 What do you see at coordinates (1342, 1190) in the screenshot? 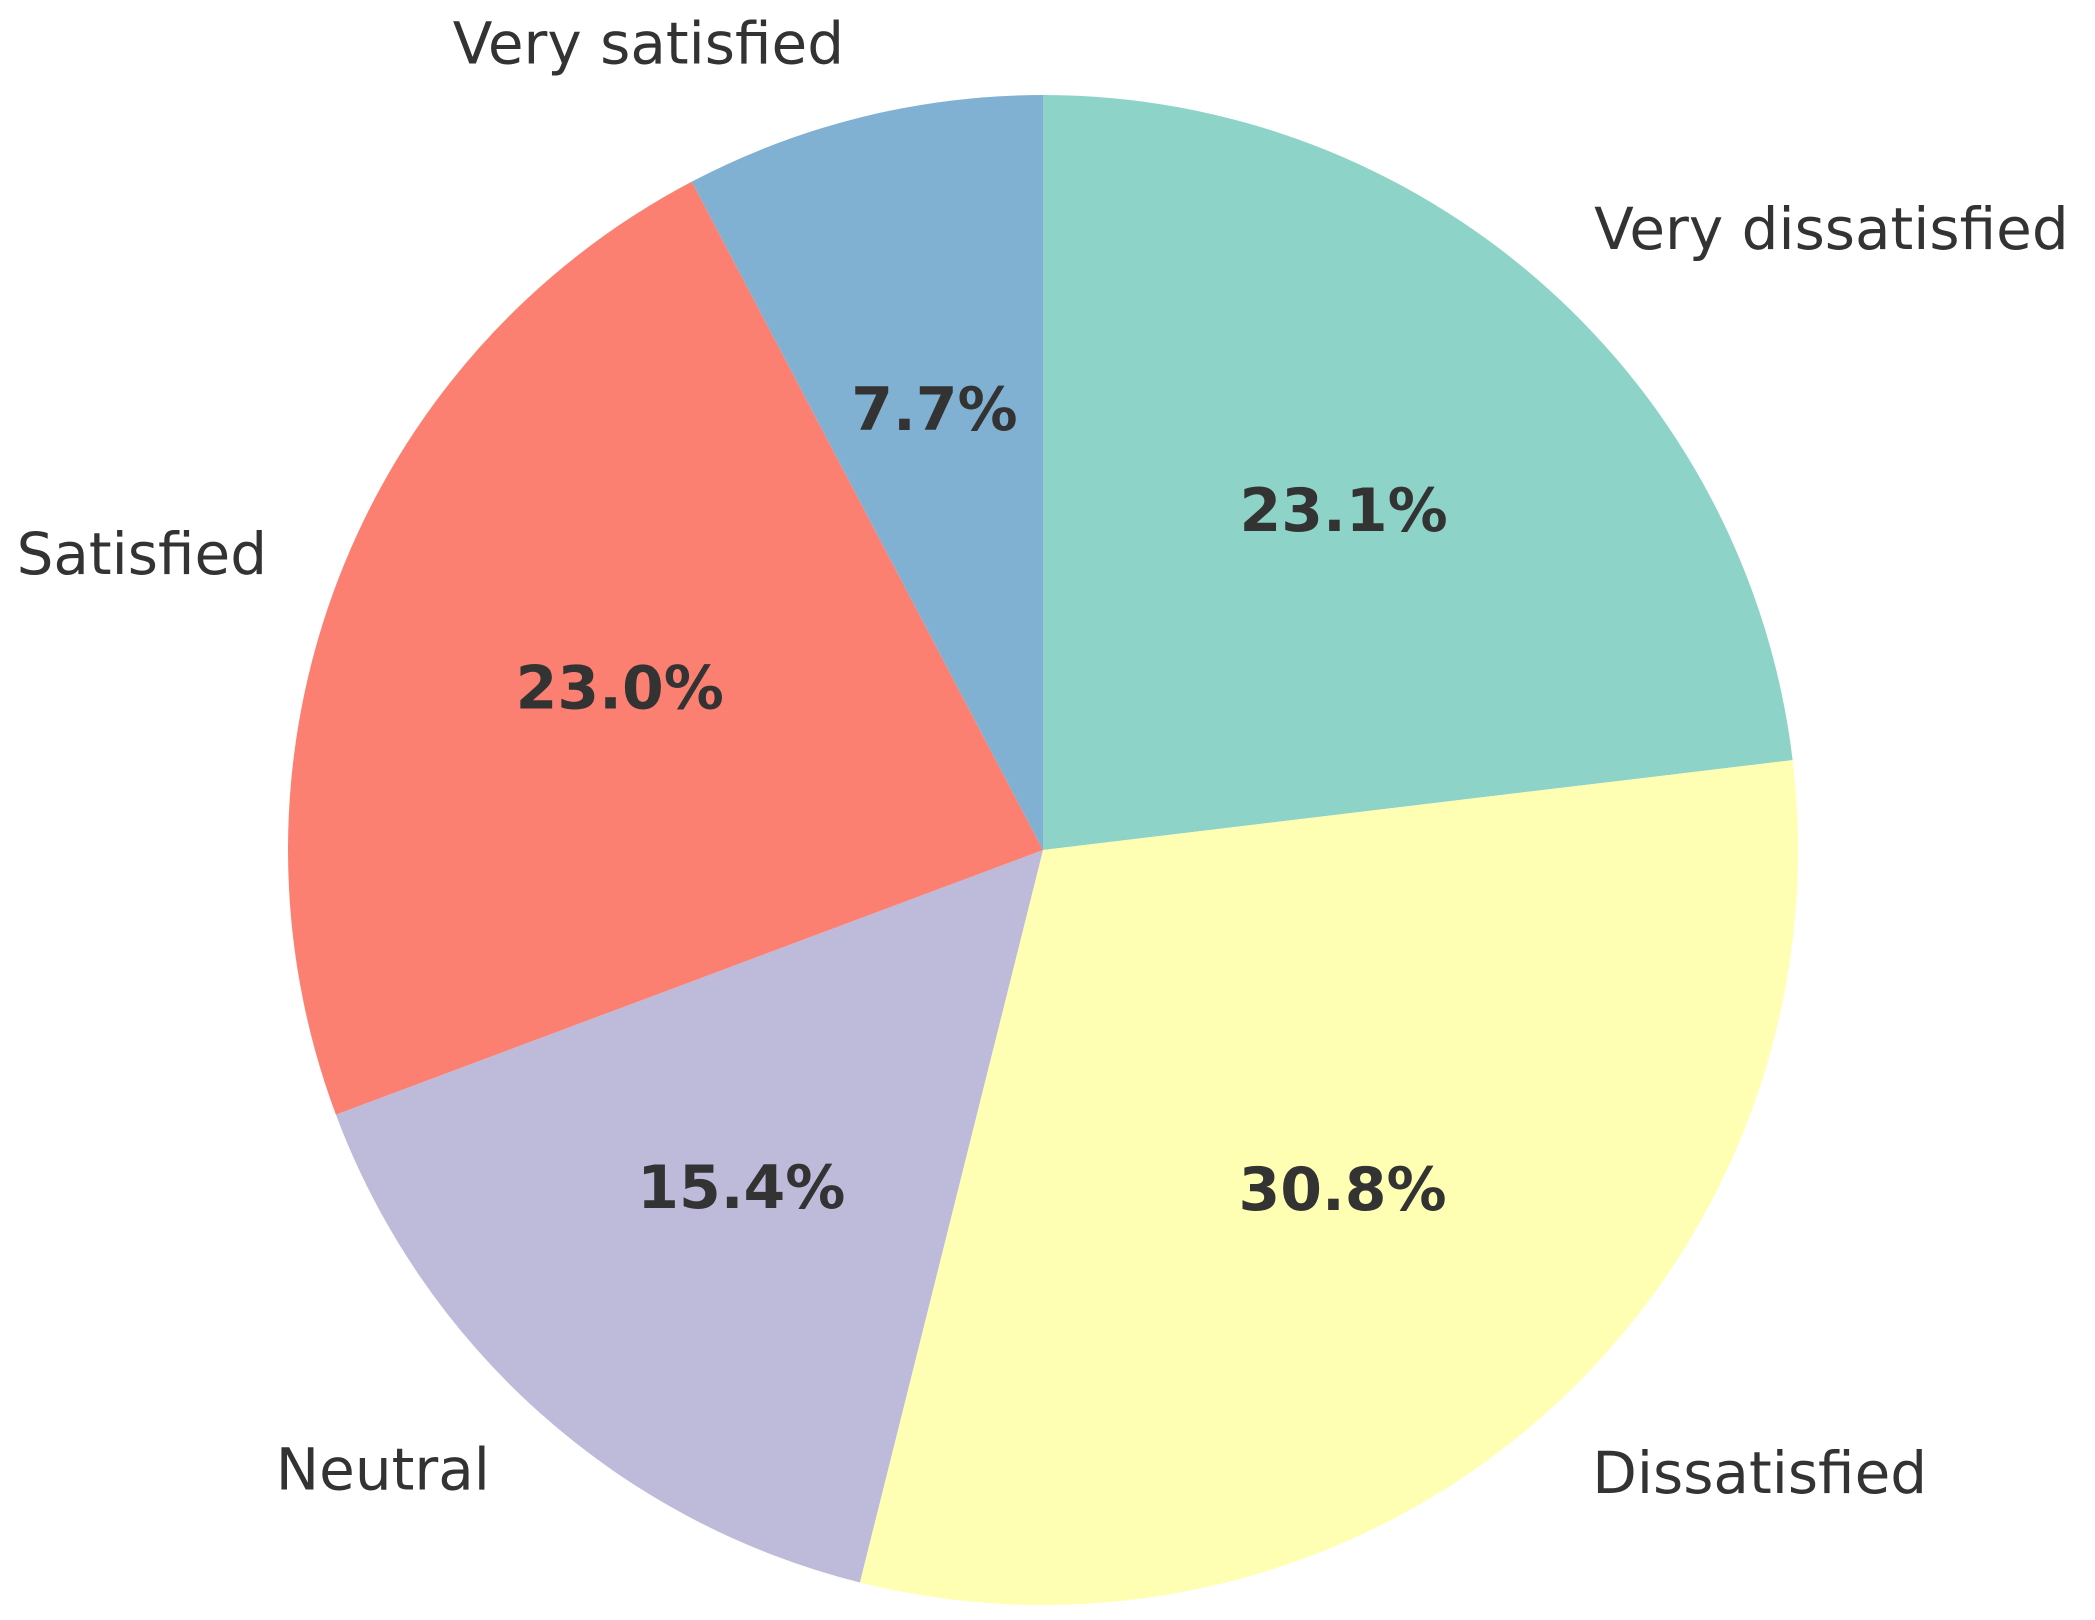
I see `pie-pct-label-dissatisfied: 30.8%` at bounding box center [1342, 1190].